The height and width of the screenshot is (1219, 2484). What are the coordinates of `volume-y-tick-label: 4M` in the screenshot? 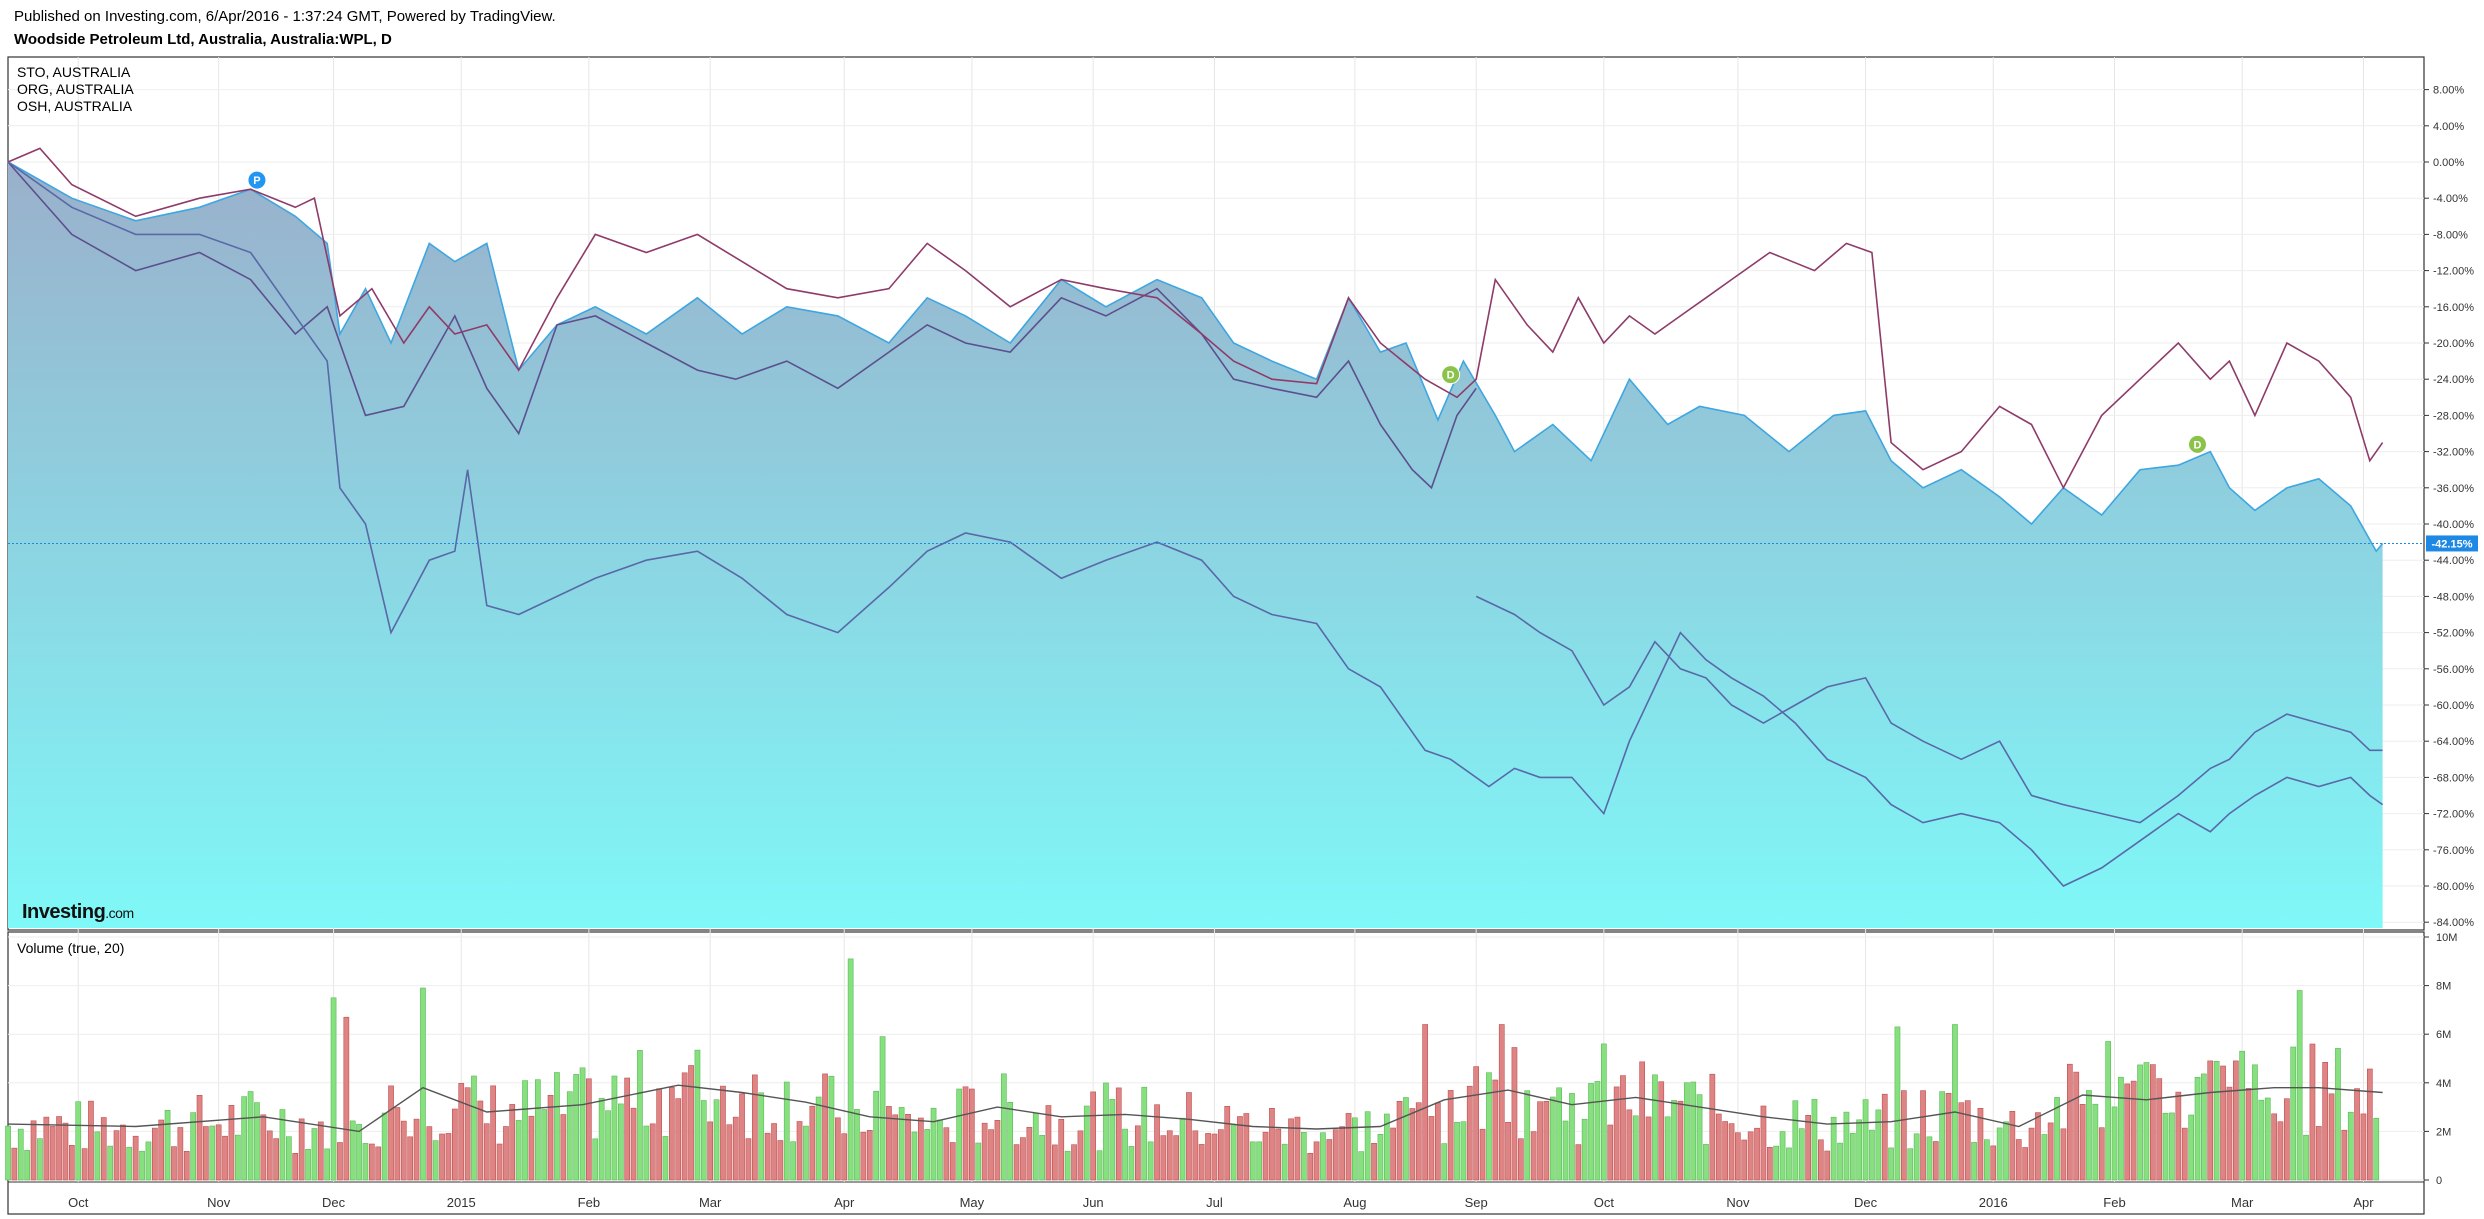 It's located at (2443, 1084).